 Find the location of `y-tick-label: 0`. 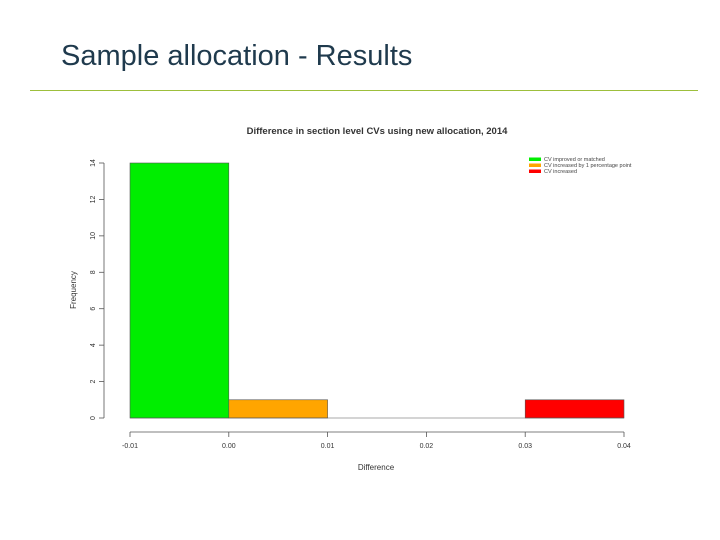

y-tick-label: 0 is located at coordinates (93, 418).